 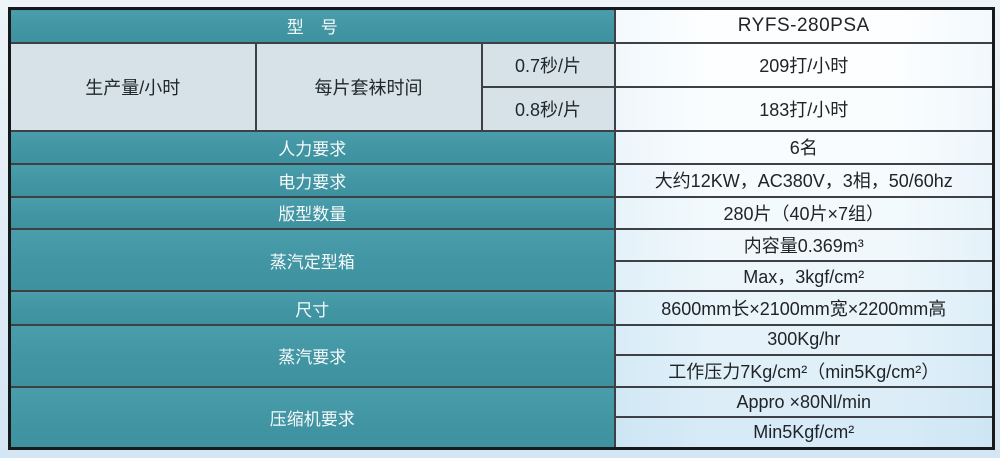 What do you see at coordinates (804, 109) in the screenshot?
I see `output-variant-2-cell: 183打/小时` at bounding box center [804, 109].